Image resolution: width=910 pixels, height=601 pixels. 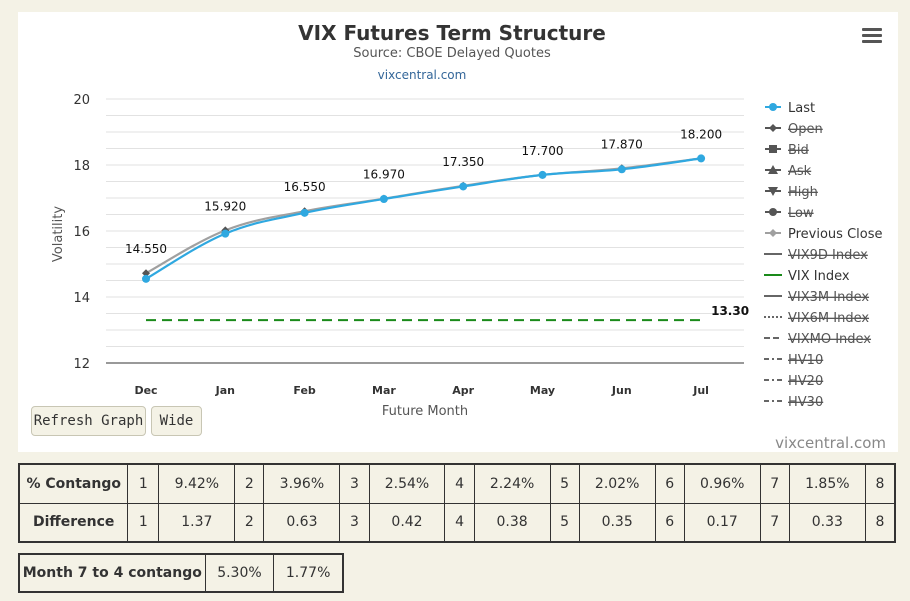 What do you see at coordinates (112, 573) in the screenshot?
I see `month7to4-label: Month 7 to 4 contango` at bounding box center [112, 573].